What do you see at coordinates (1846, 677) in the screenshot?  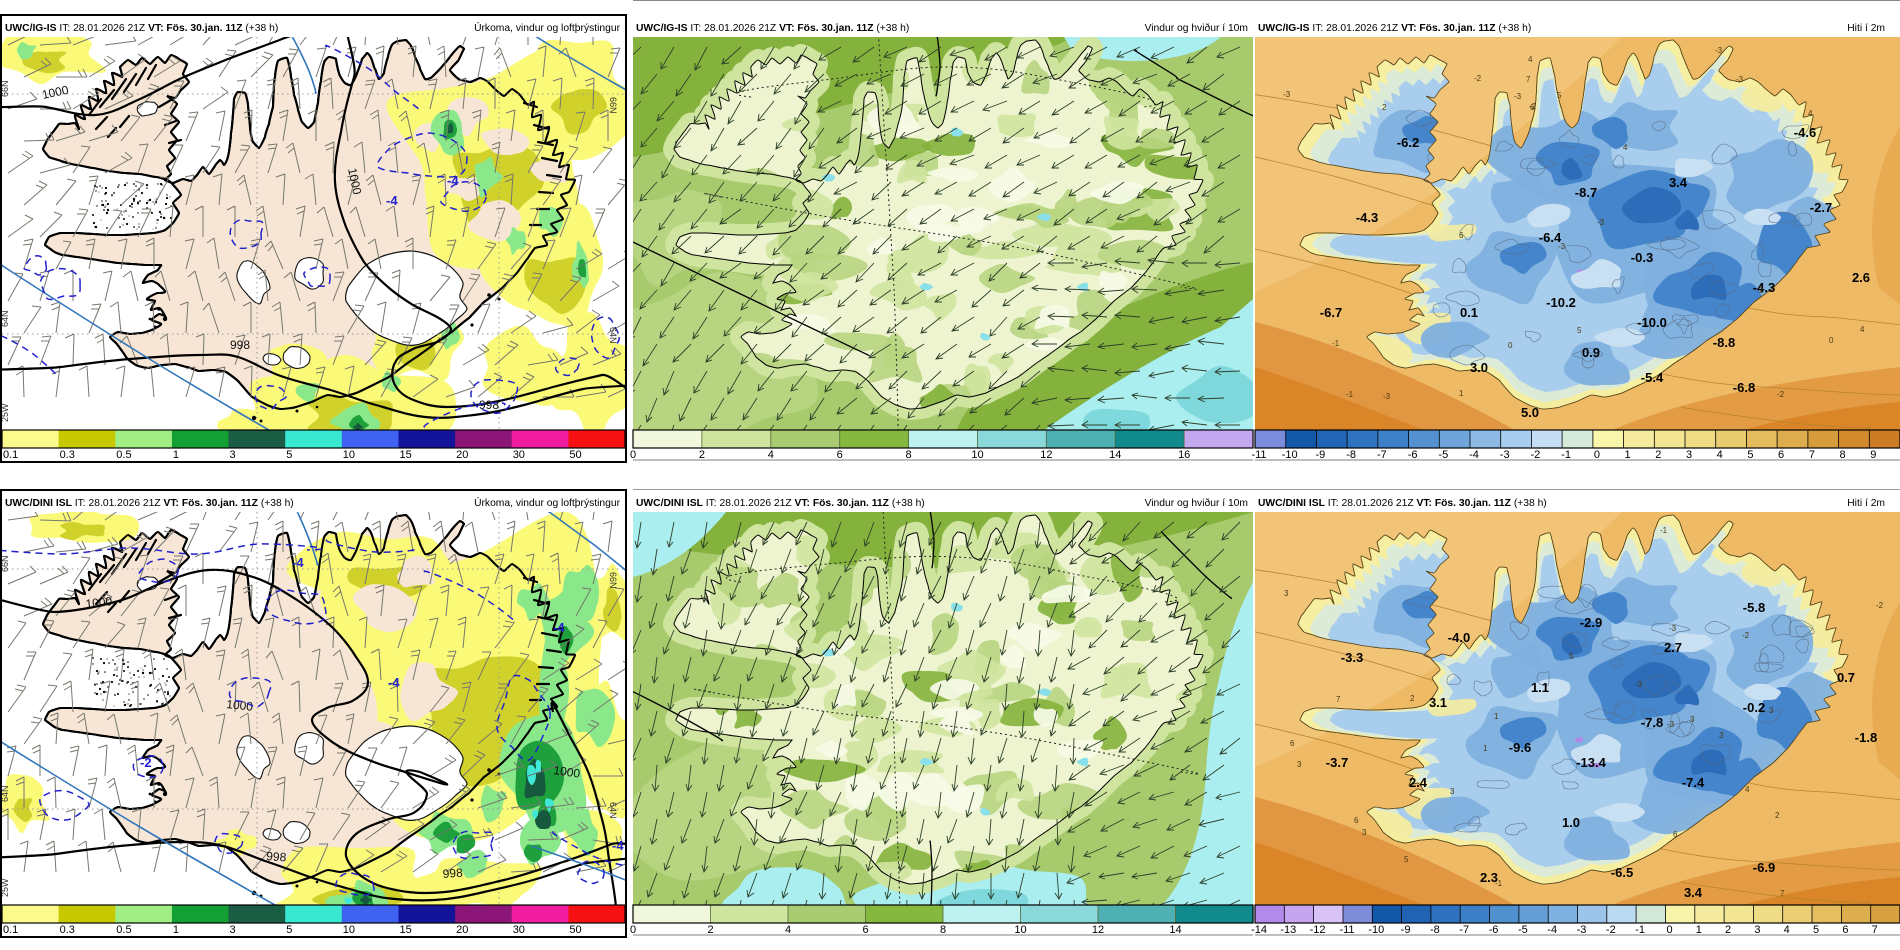 I see `svg-text: 0.7` at bounding box center [1846, 677].